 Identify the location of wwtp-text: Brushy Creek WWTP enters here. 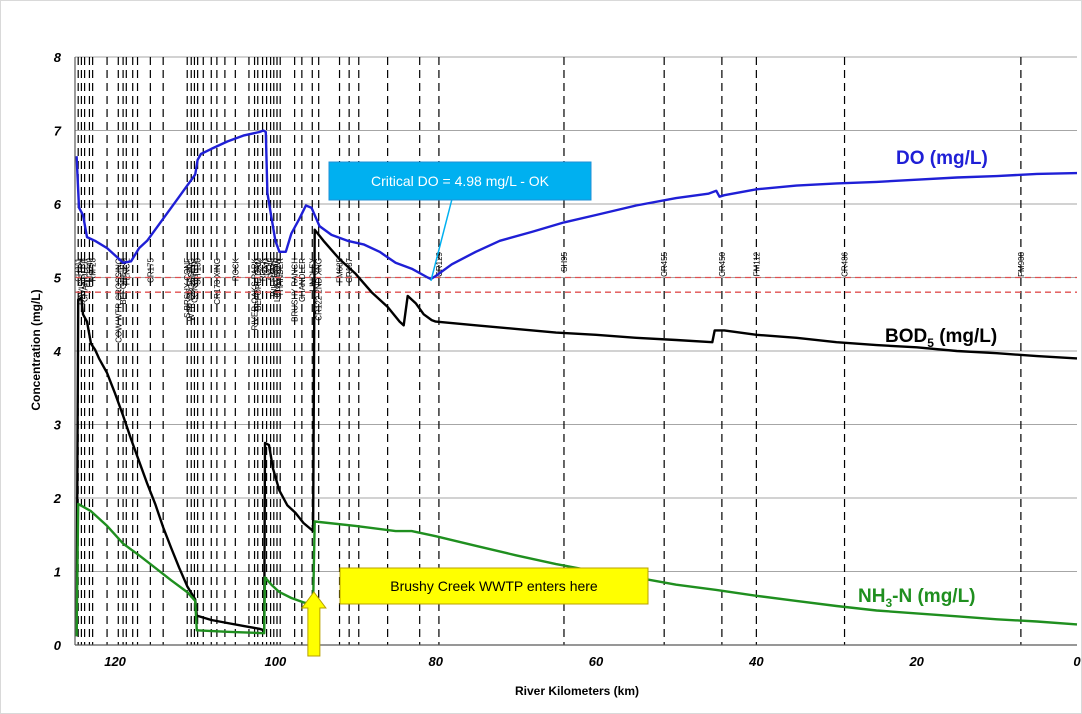
(494, 586).